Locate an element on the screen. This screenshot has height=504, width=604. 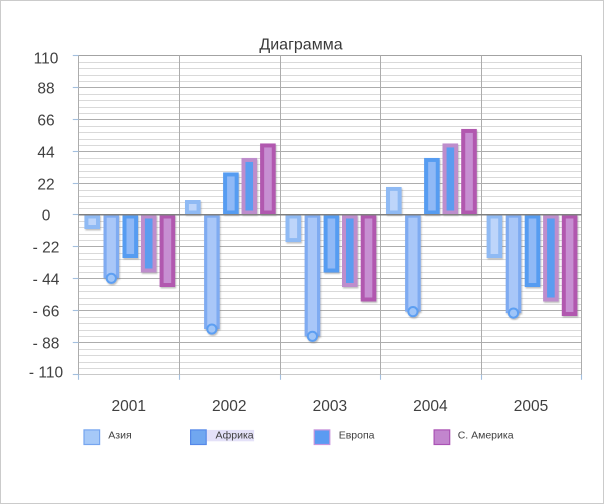
svg-text: Европа is located at coordinates (357, 435).